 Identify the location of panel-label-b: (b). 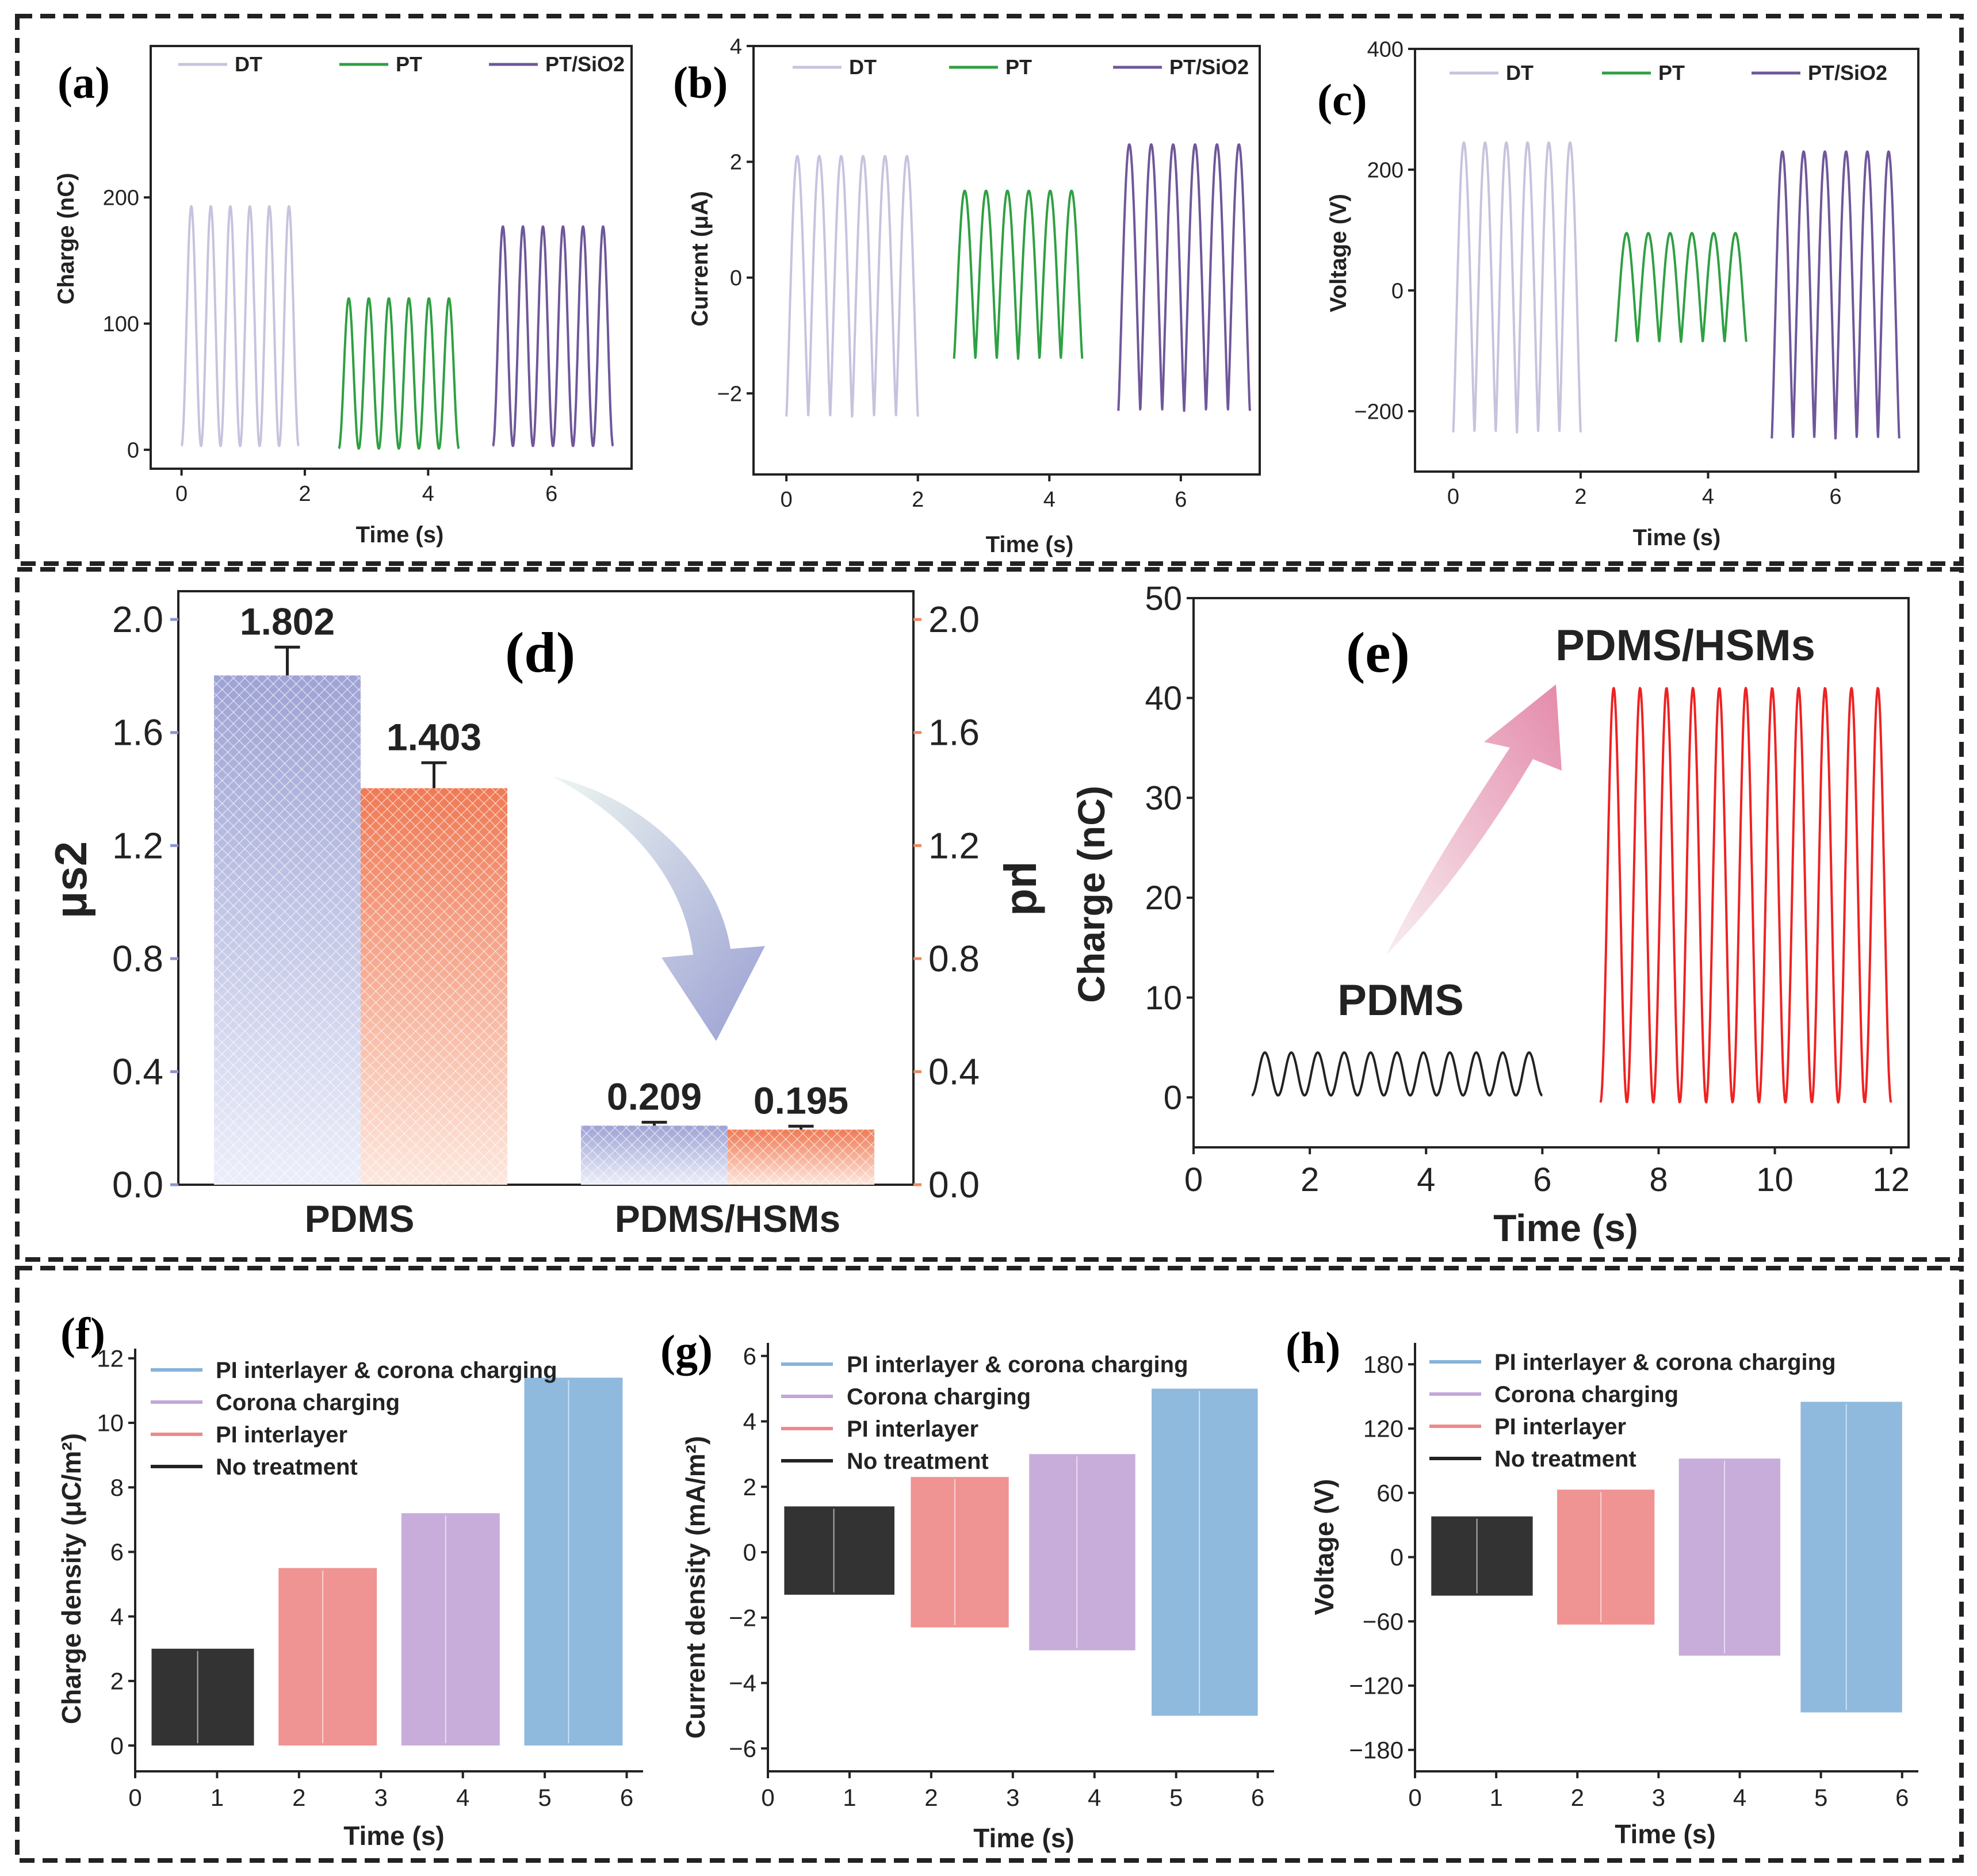
(700, 83).